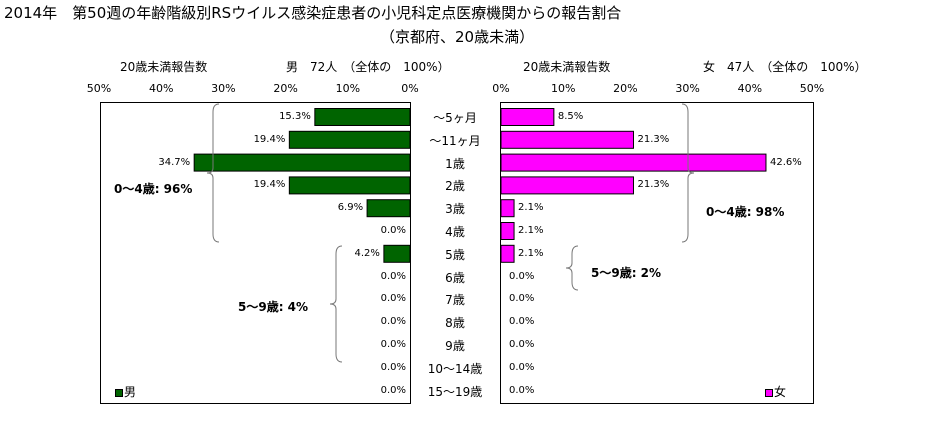  What do you see at coordinates (455, 232) in the screenshot?
I see `category-label: 4歳` at bounding box center [455, 232].